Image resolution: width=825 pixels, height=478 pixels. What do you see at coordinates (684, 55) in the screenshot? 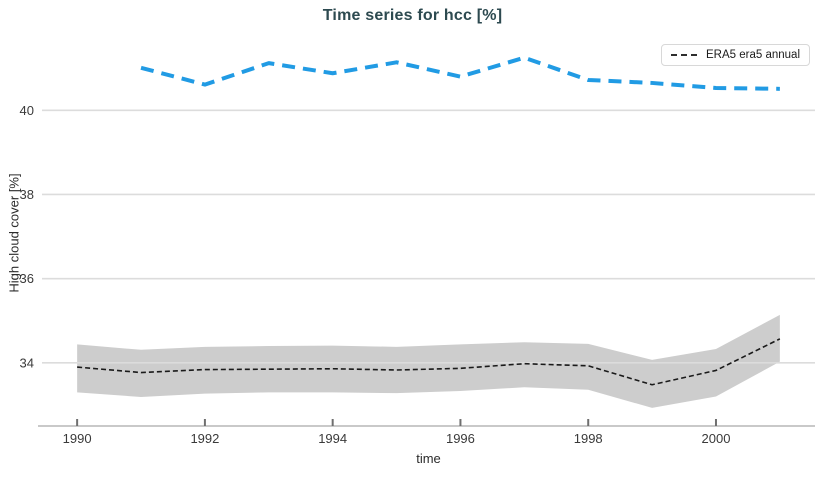
I see `legend-dashed-line-icon` at bounding box center [684, 55].